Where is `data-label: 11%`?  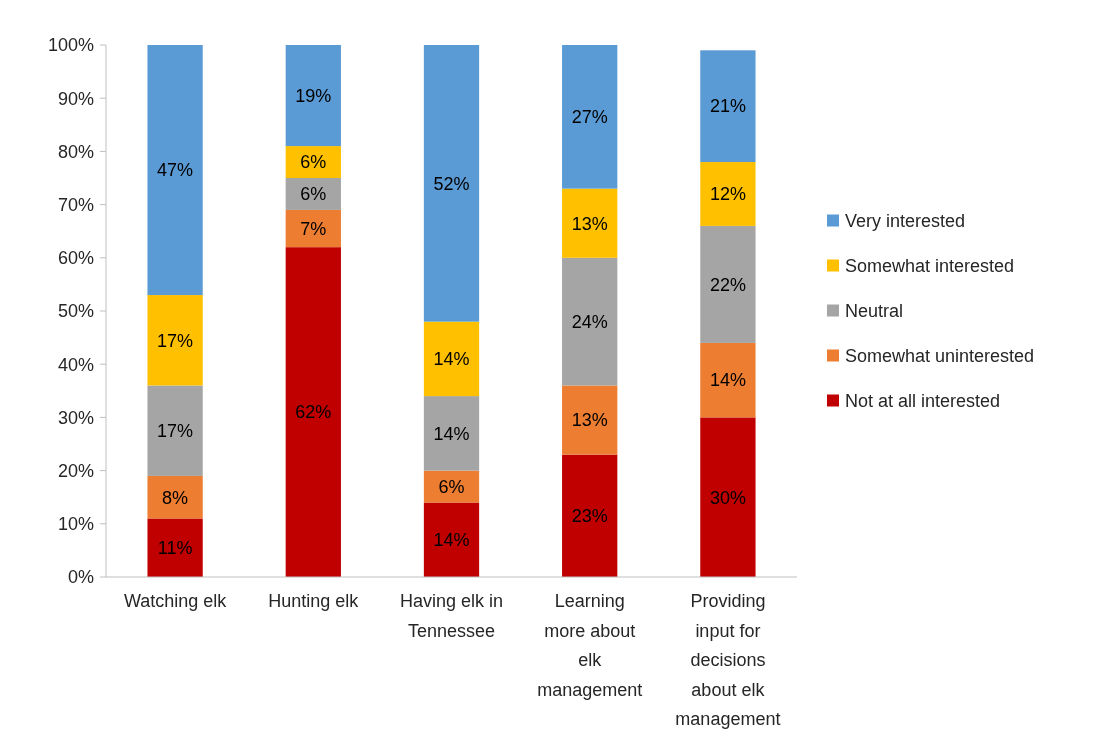
data-label: 11% is located at coordinates (175, 548).